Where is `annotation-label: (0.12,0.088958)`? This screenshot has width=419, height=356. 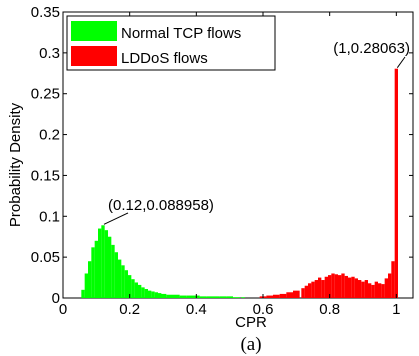
annotation-label: (0.12,0.088958) is located at coordinates (161, 205).